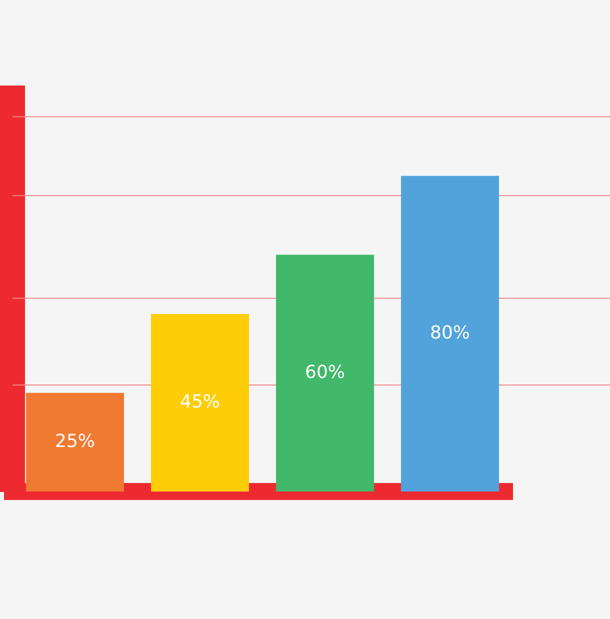 Image resolution: width=610 pixels, height=619 pixels. I want to click on data-label: 45%, so click(200, 401).